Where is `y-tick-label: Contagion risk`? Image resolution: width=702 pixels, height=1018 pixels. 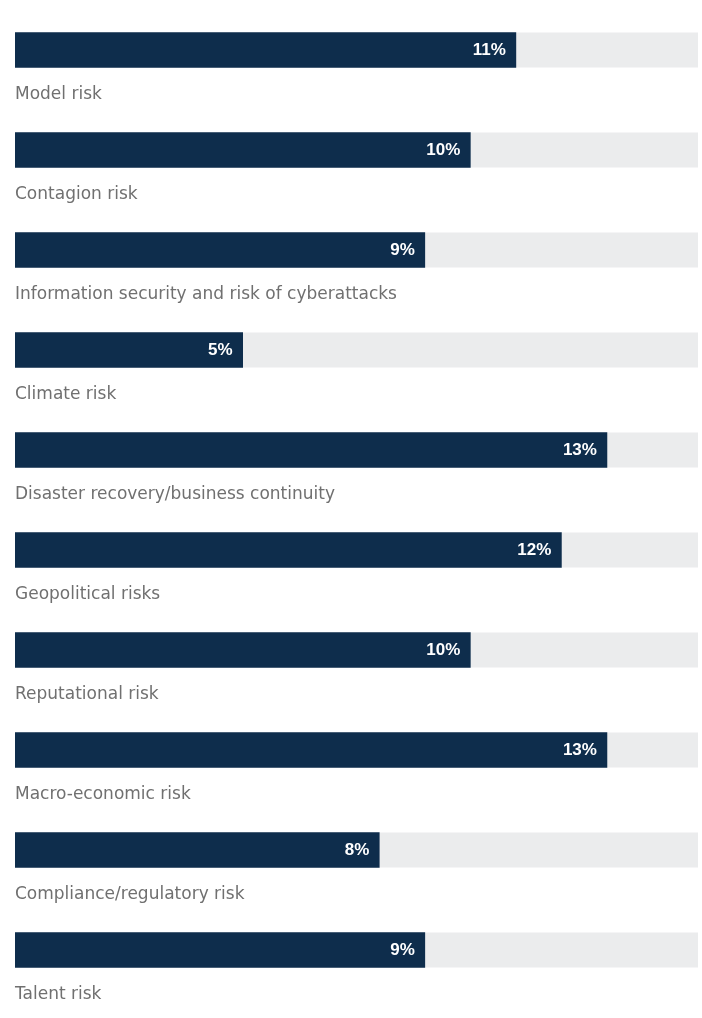
y-tick-label: Contagion risk is located at coordinates (76, 192).